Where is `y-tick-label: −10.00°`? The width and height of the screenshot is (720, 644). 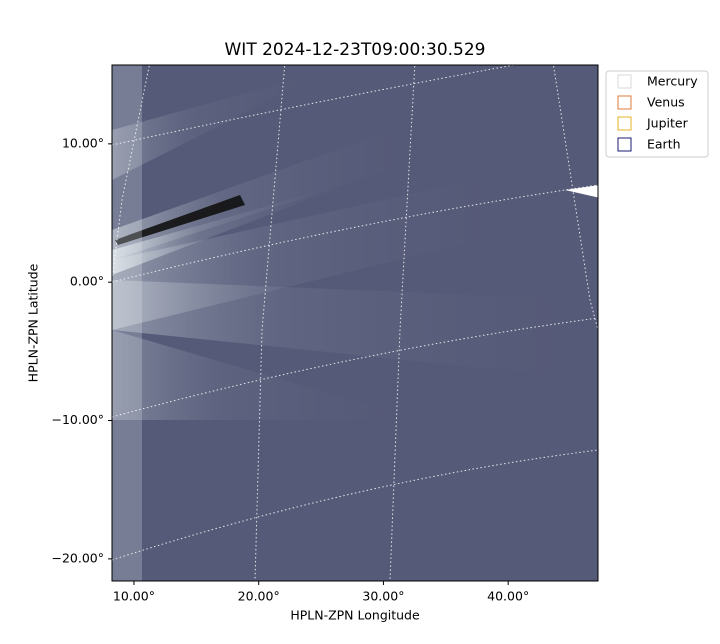
y-tick-label: −10.00° is located at coordinates (77, 419).